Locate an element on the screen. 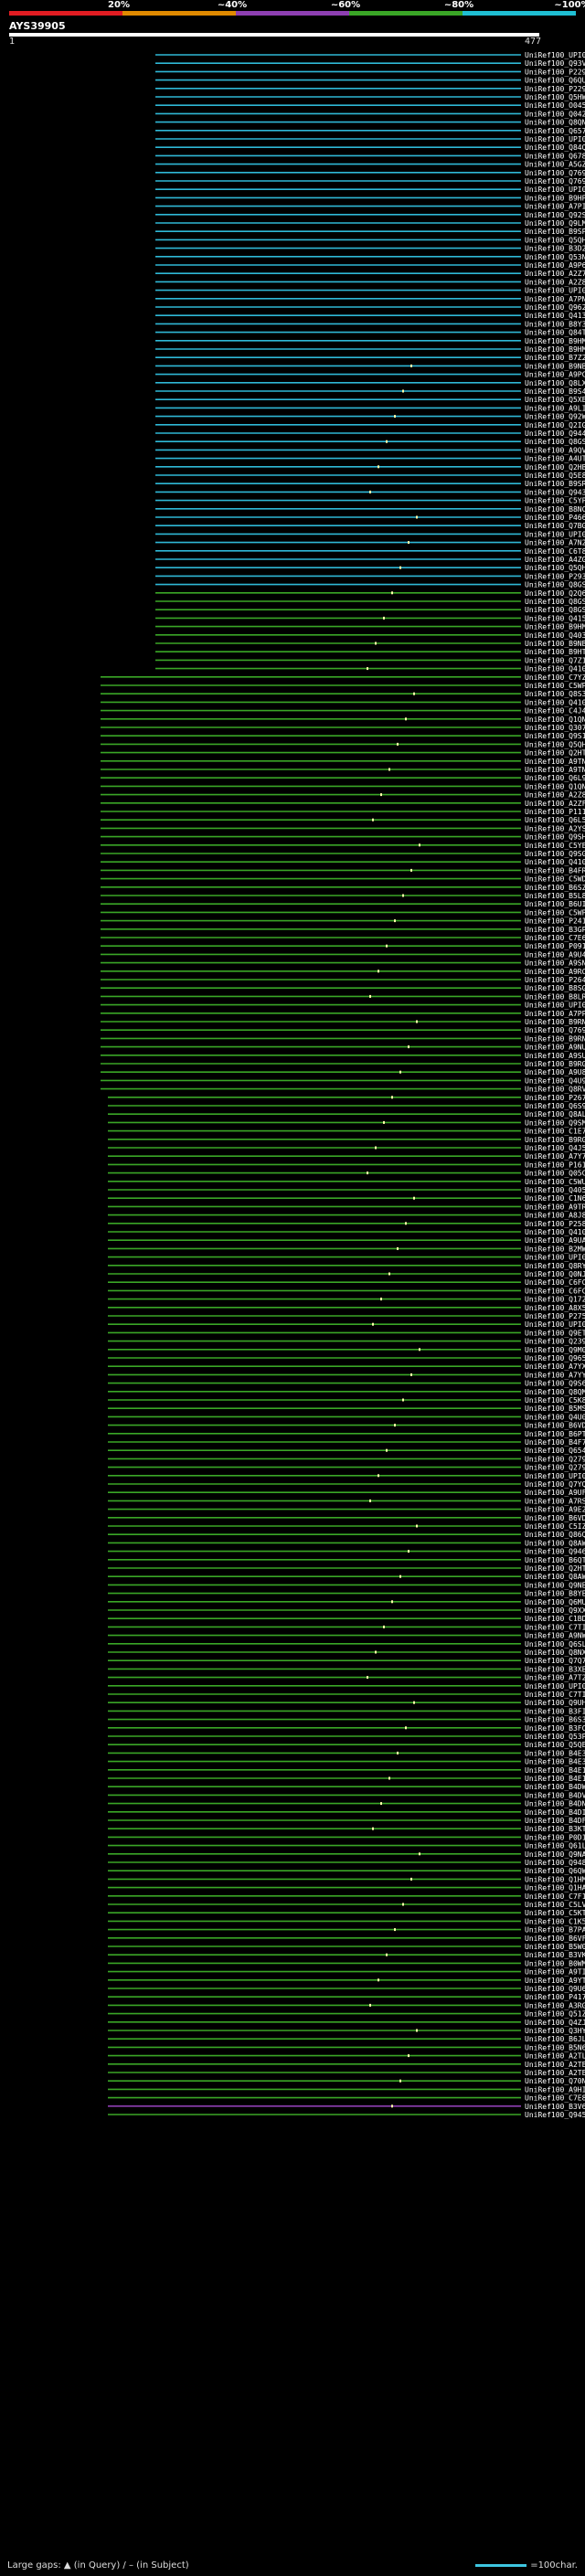 The height and width of the screenshot is (2576, 585). hit-label: UniRef100_Q41017 is located at coordinates (555, 669).